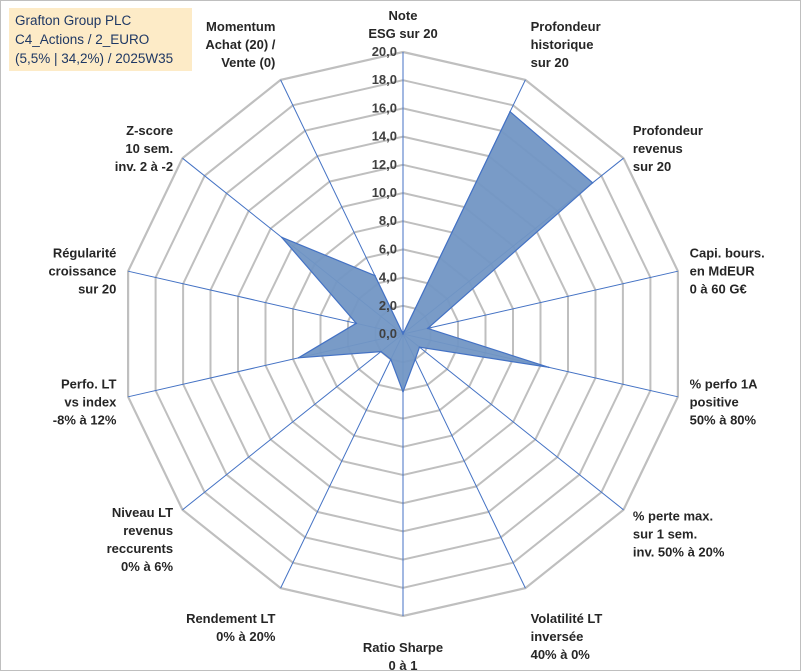  What do you see at coordinates (402, 33) in the screenshot?
I see `axis-label-line: ESG sur 20` at bounding box center [402, 33].